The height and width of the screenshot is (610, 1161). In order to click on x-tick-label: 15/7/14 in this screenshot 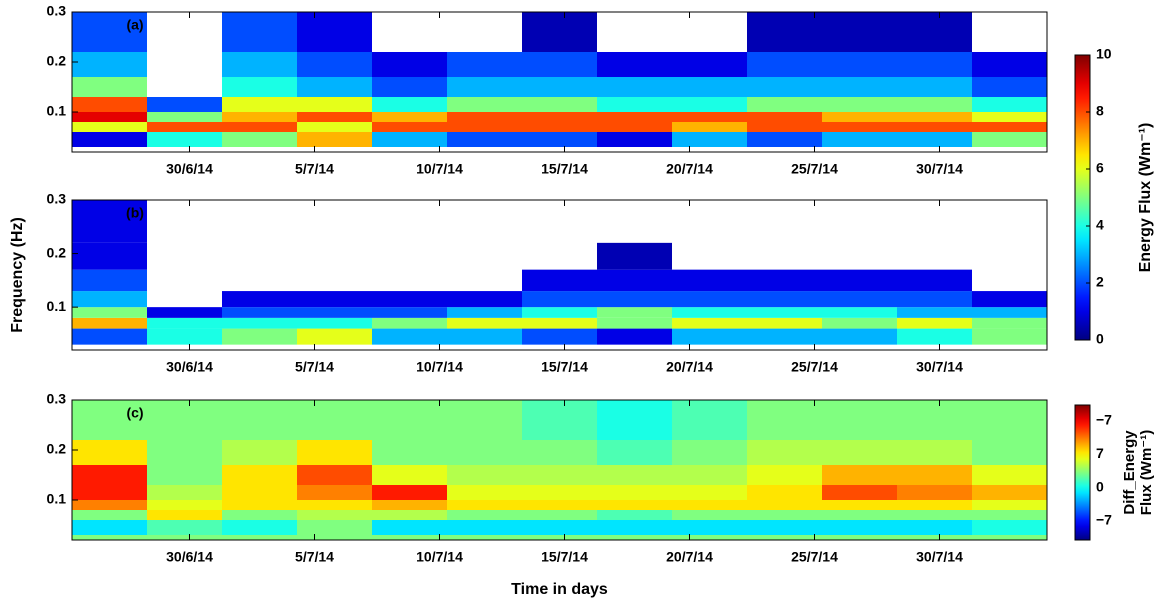, I will do `click(564, 367)`.